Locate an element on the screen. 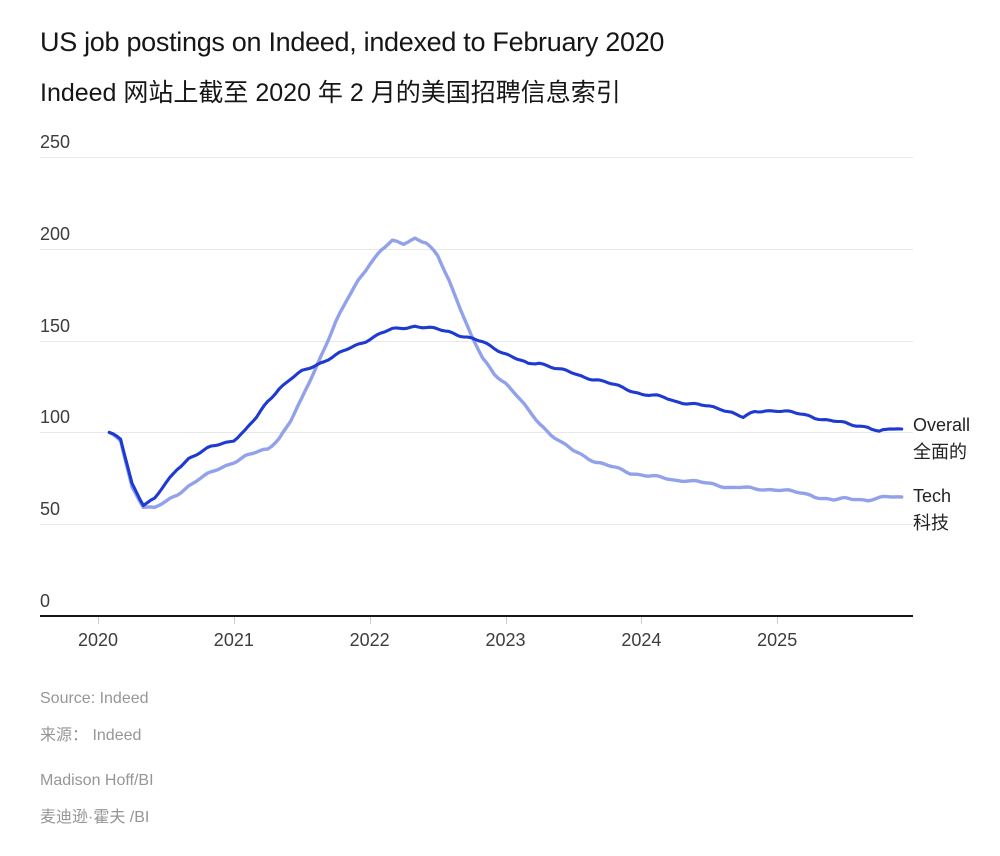  legend-overall: Overall 全面的 is located at coordinates (941, 439).